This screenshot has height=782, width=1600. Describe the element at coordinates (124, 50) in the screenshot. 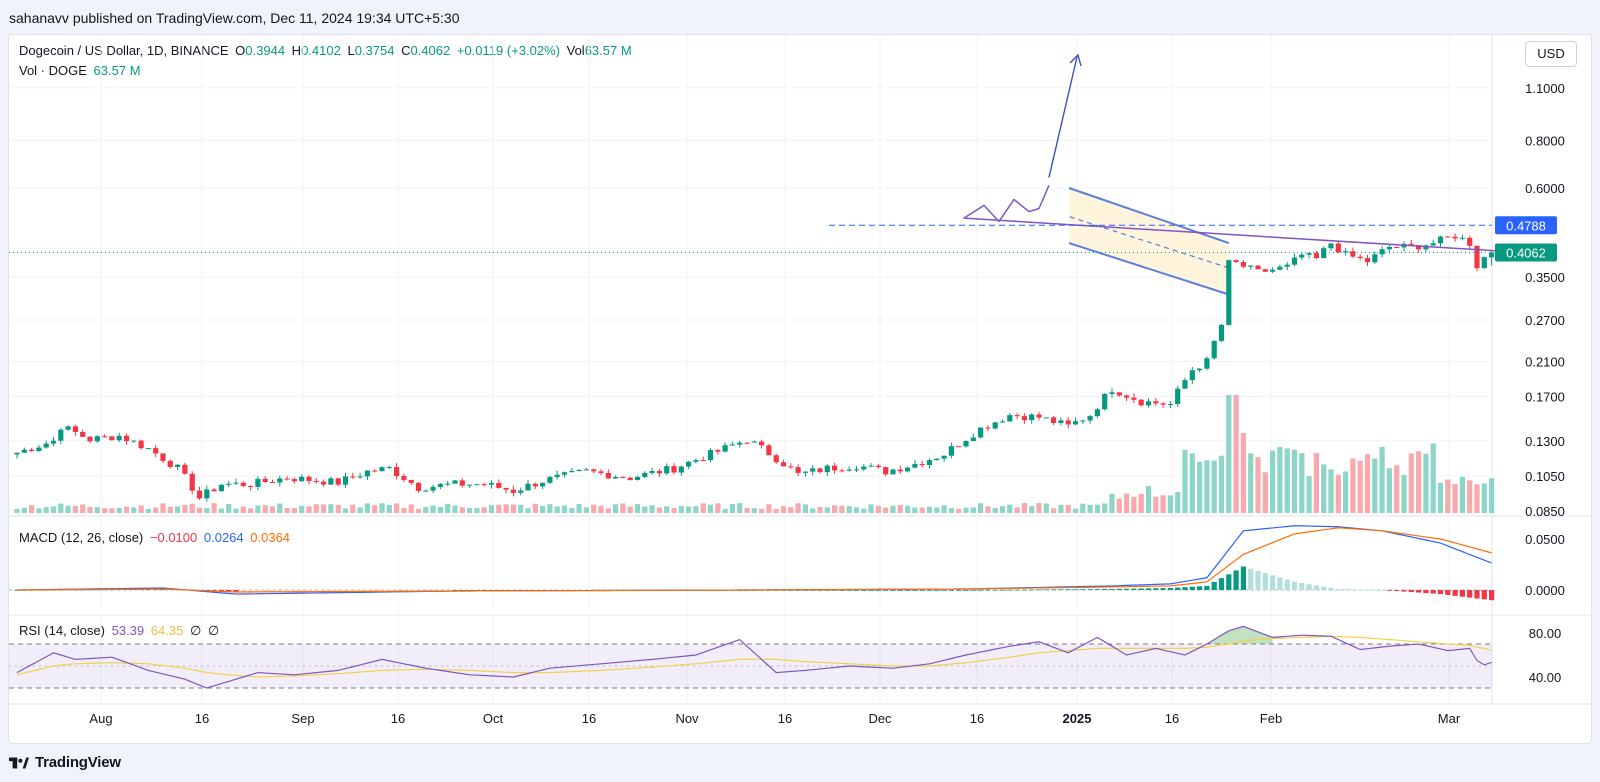

I see `symbol-name: Dogecoin / US Dollar, 1D, BINANCE` at that location.